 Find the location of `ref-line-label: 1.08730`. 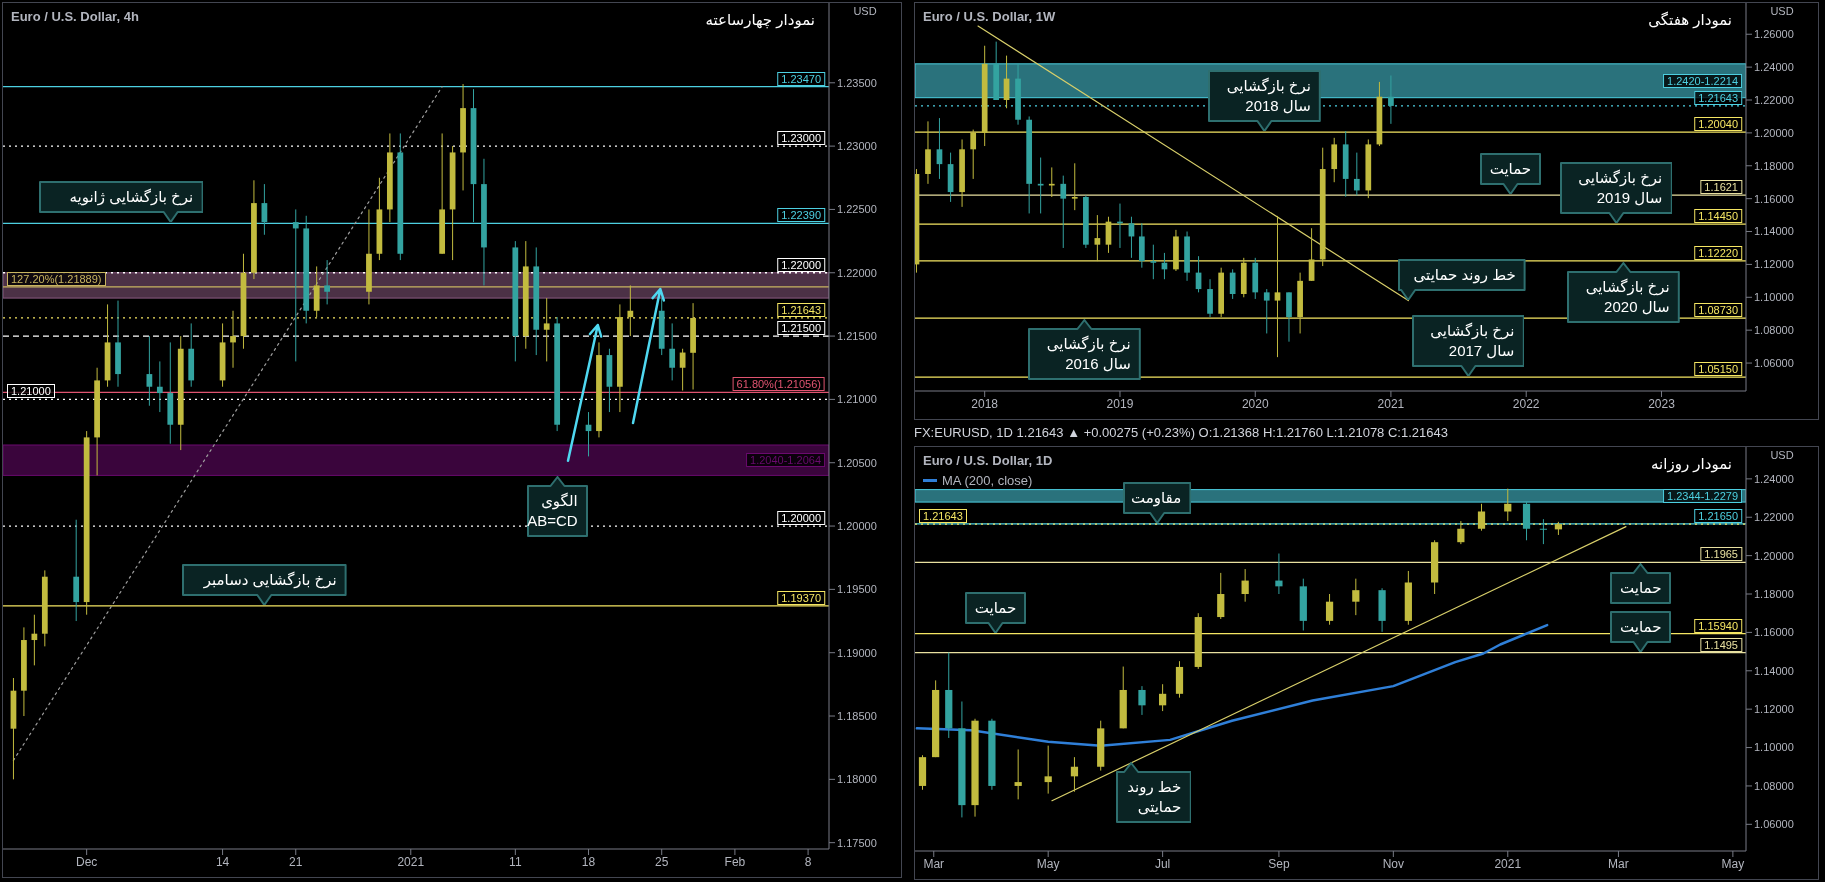

ref-line-label: 1.08730 is located at coordinates (1718, 310).